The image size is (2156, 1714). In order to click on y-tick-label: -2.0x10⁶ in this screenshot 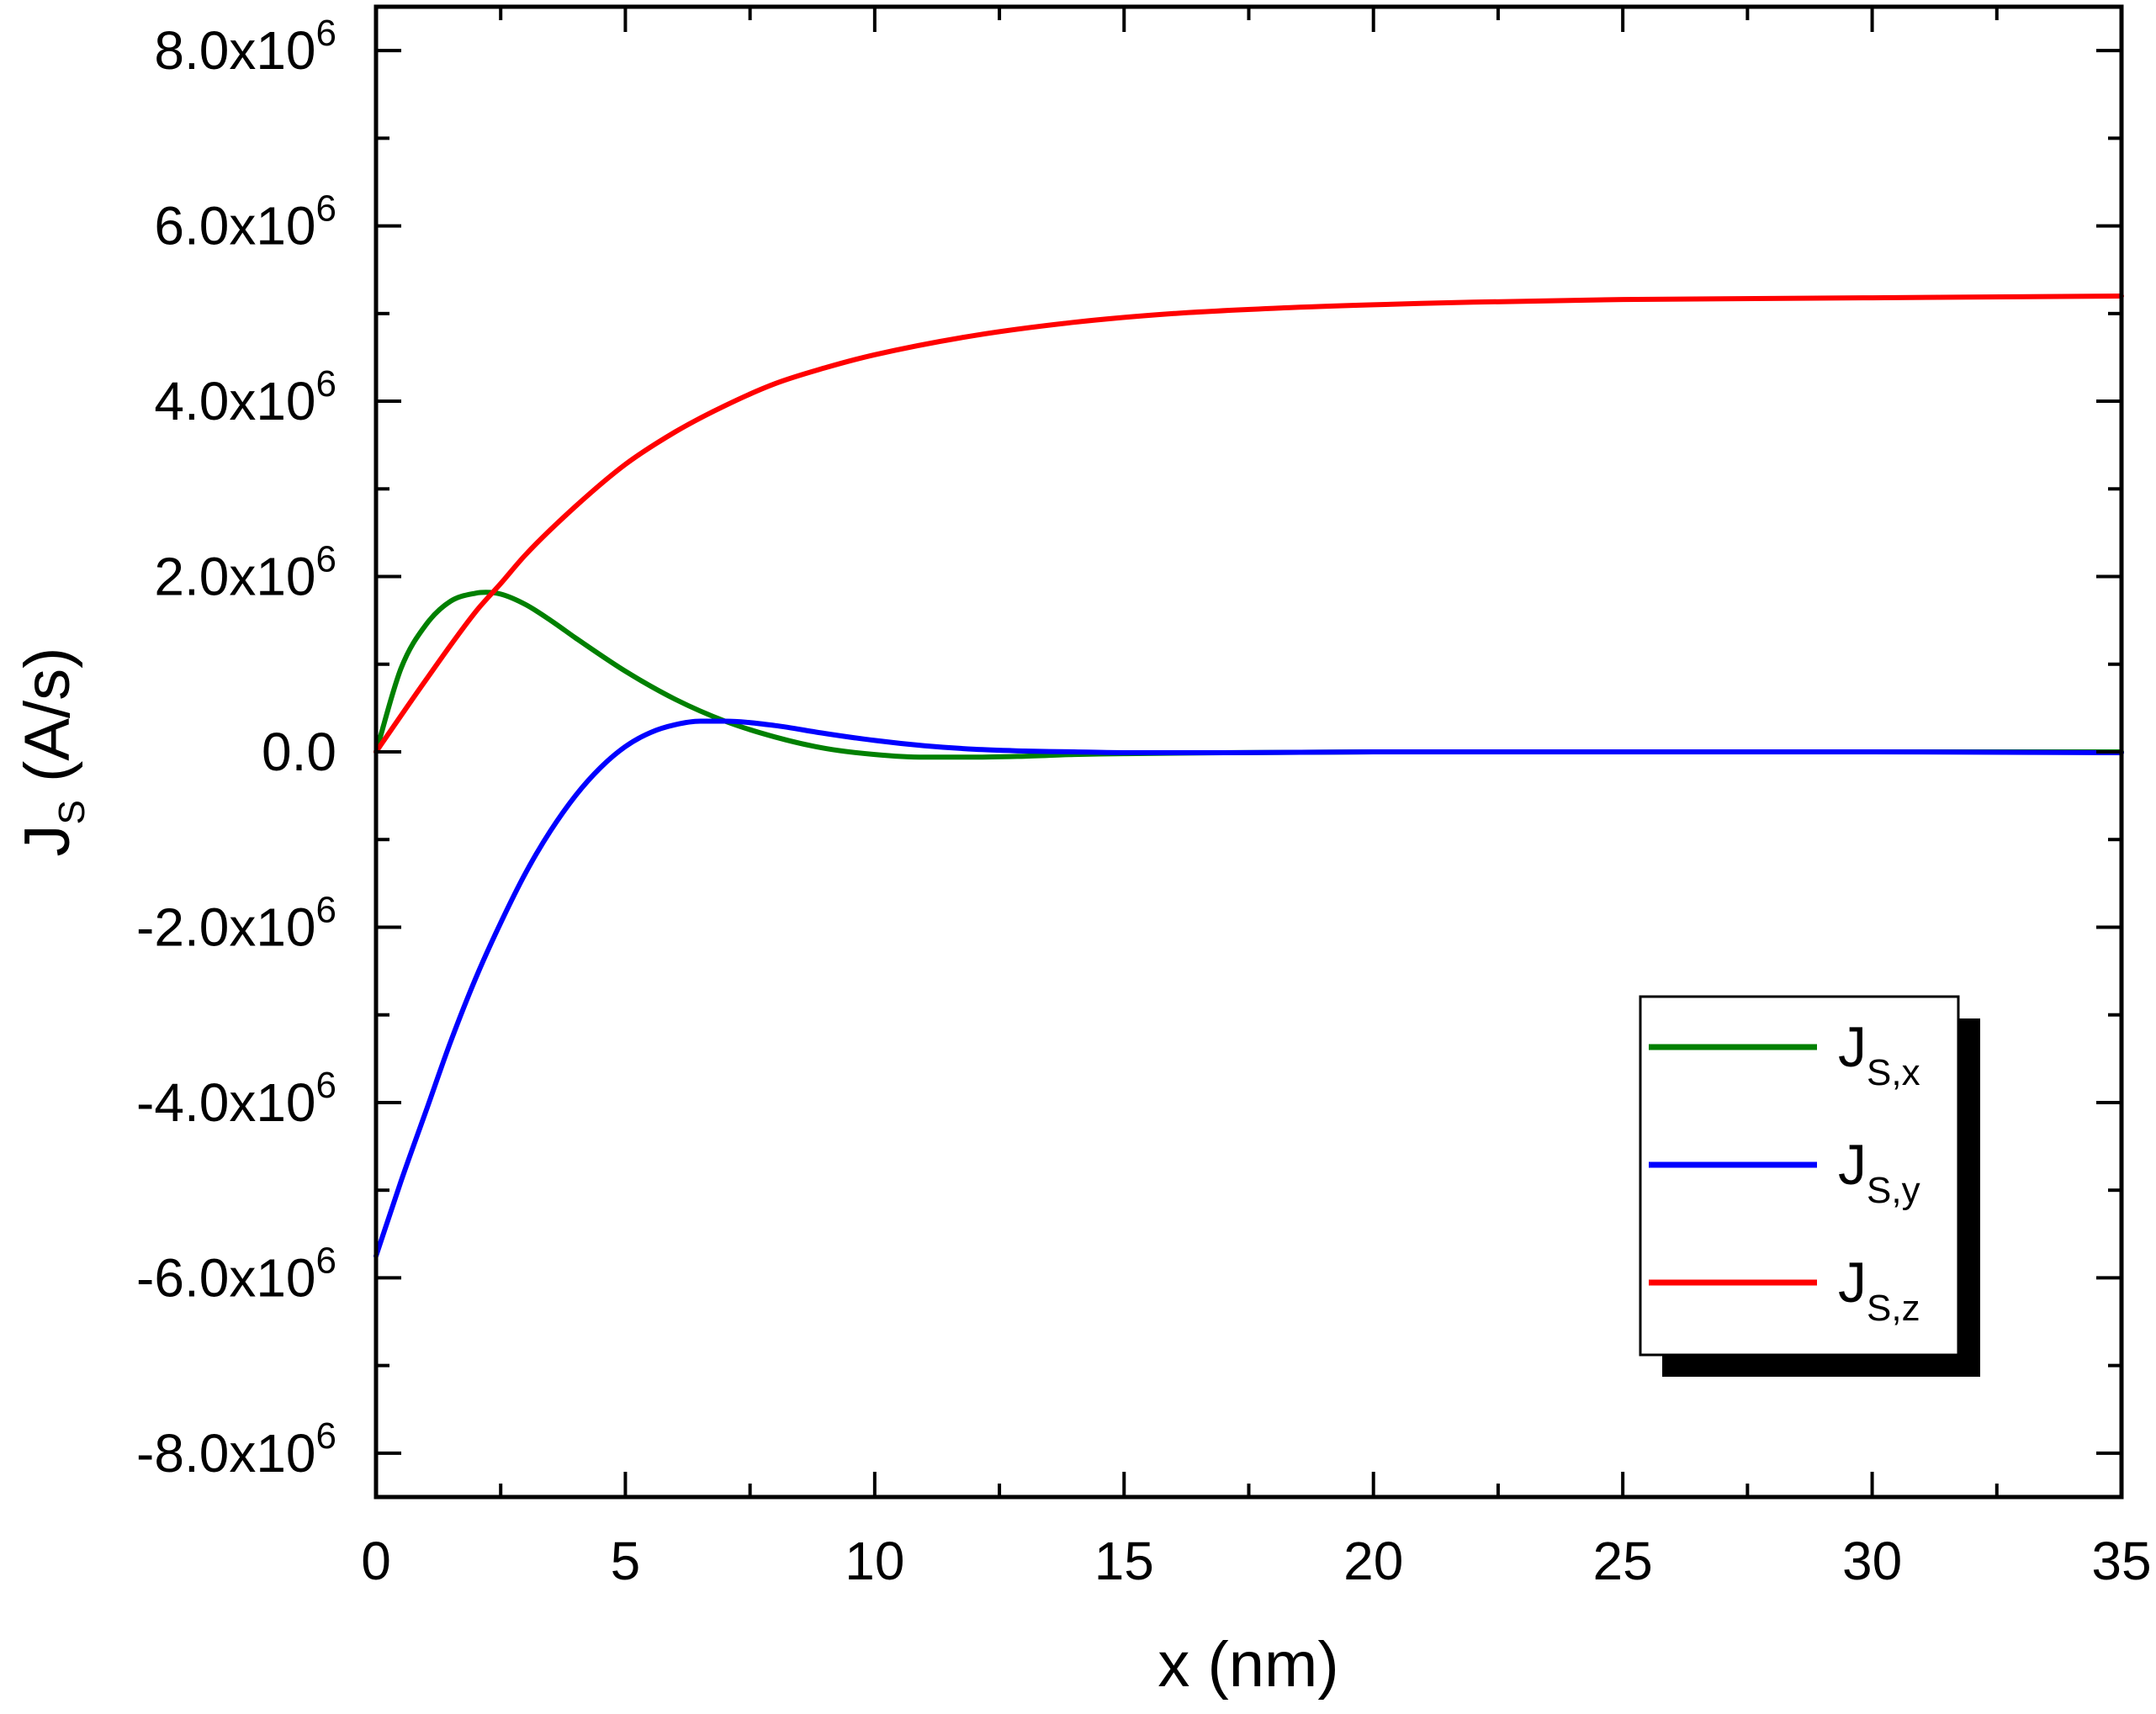, I will do `click(236, 923)`.